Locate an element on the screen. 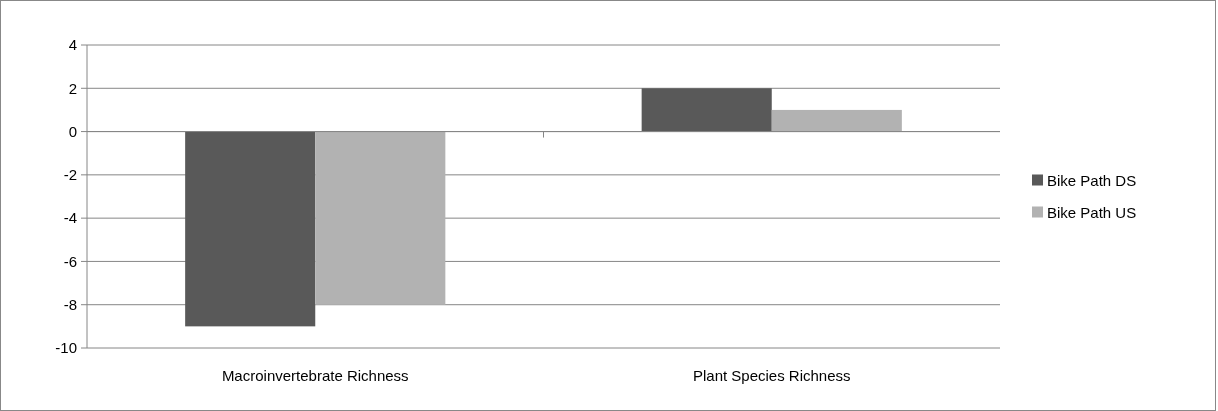 Image resolution: width=1218 pixels, height=411 pixels. y-tick-label: -8 is located at coordinates (70, 304).